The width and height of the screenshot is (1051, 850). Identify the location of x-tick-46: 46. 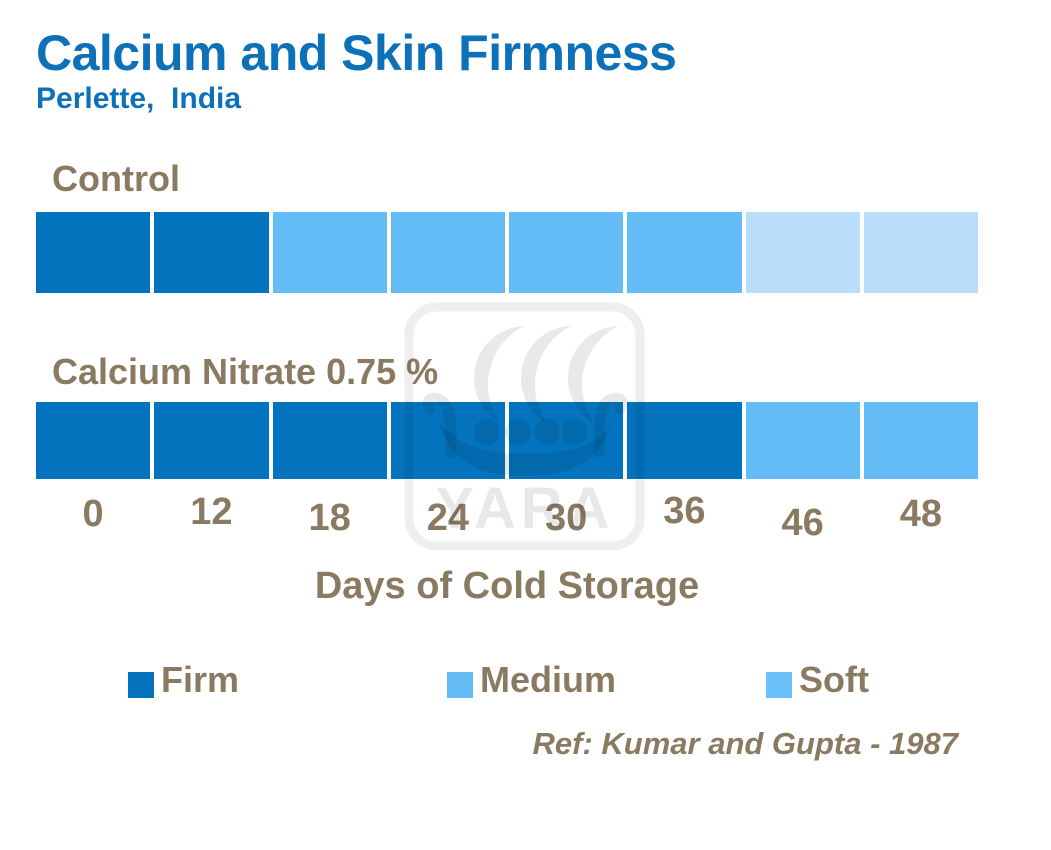
(802, 523).